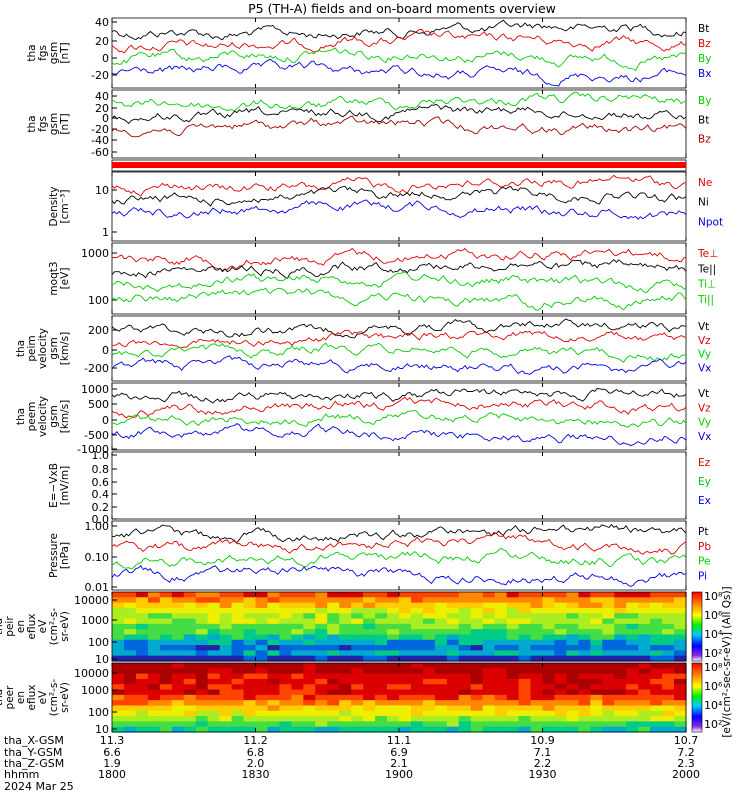 The height and width of the screenshot is (804, 750). What do you see at coordinates (713, 724) in the screenshot?
I see `colorbar-label: 10²` at bounding box center [713, 724].